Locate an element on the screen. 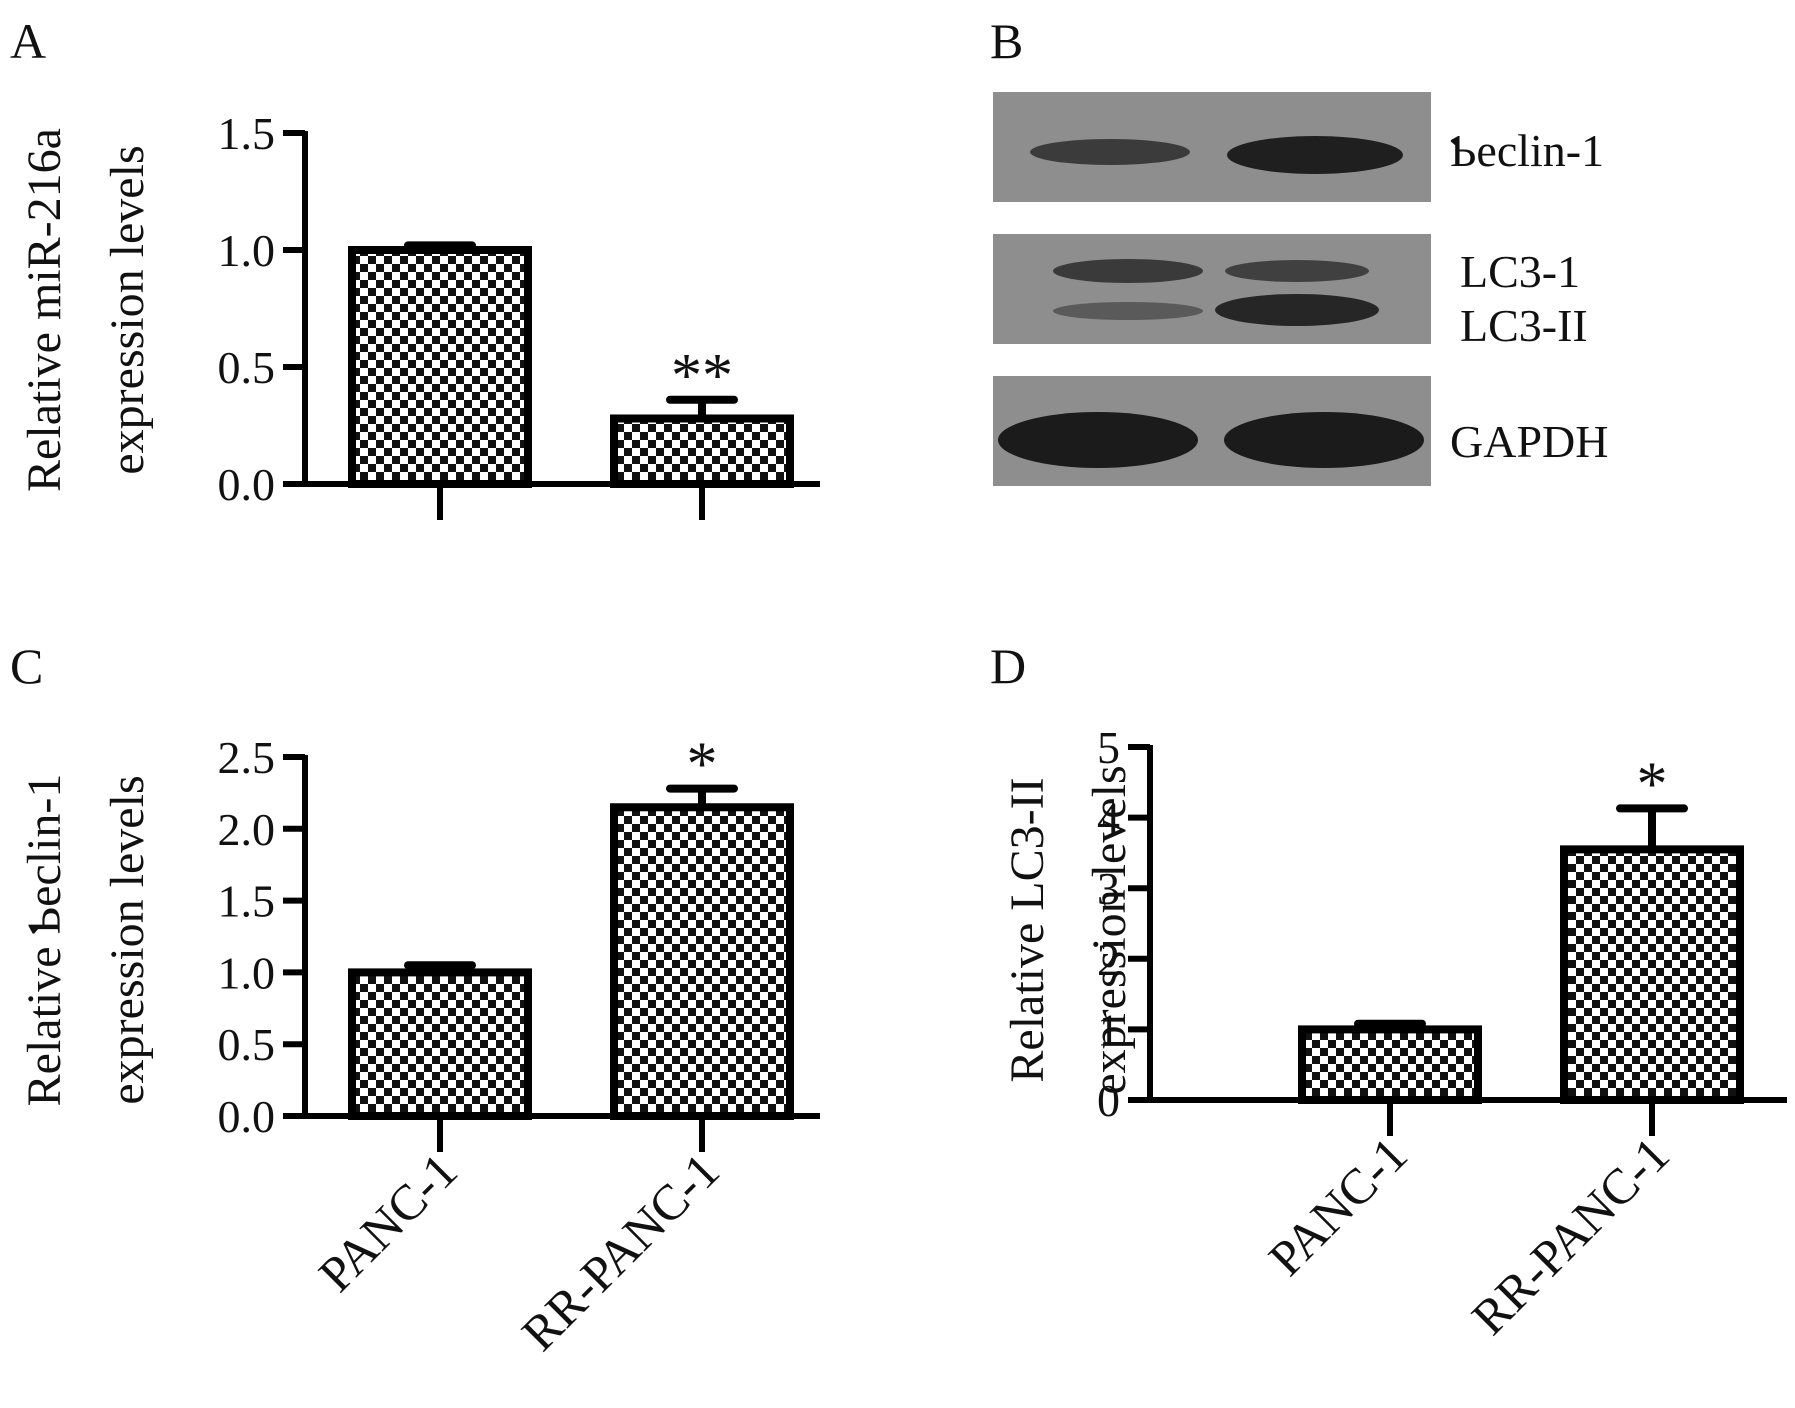 This screenshot has height=1408, width=1795. blot-label-lc3-1: LC3-1 is located at coordinates (1520, 271).